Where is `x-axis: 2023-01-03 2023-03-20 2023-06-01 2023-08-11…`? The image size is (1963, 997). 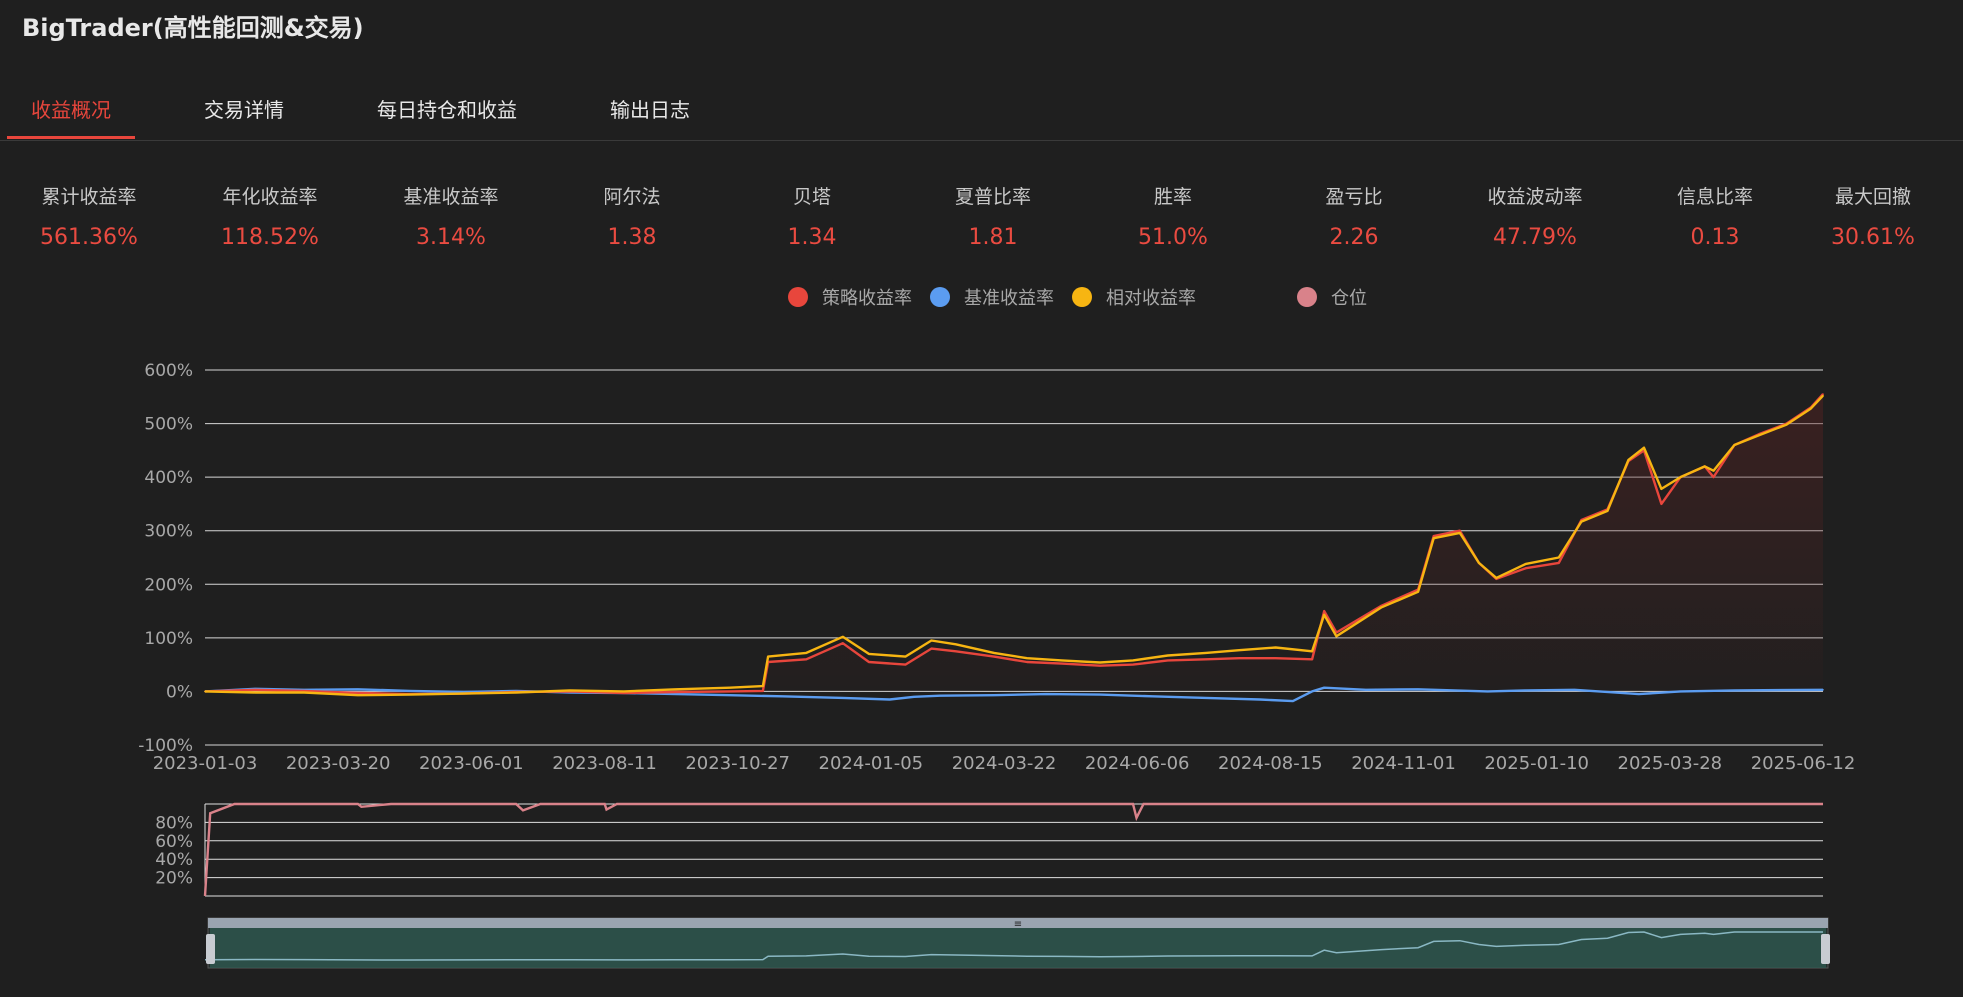 x-axis: 2023-01-03 2023-03-20 2023-06-01 2023-08-11… is located at coordinates (1004, 763).